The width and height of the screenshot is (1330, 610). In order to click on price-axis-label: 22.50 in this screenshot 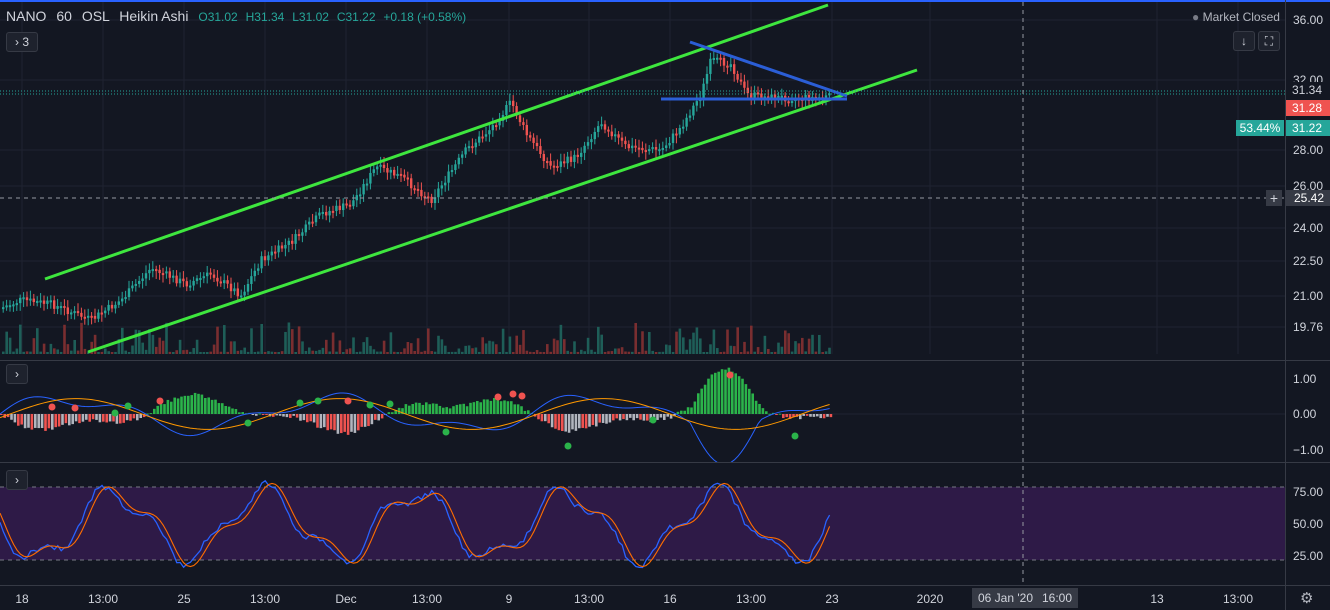, I will do `click(1308, 261)`.